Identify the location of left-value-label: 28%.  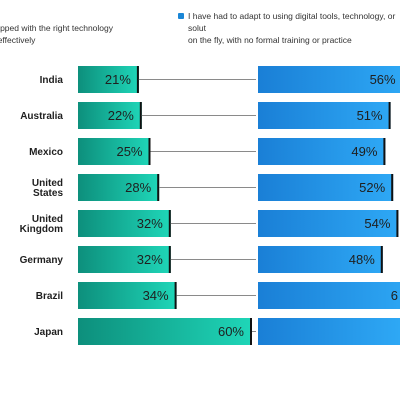
(138, 187).